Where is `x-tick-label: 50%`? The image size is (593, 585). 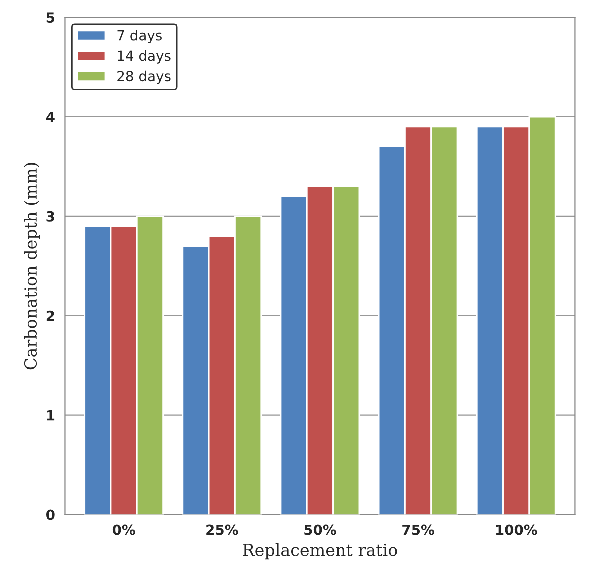 x-tick-label: 50% is located at coordinates (320, 530).